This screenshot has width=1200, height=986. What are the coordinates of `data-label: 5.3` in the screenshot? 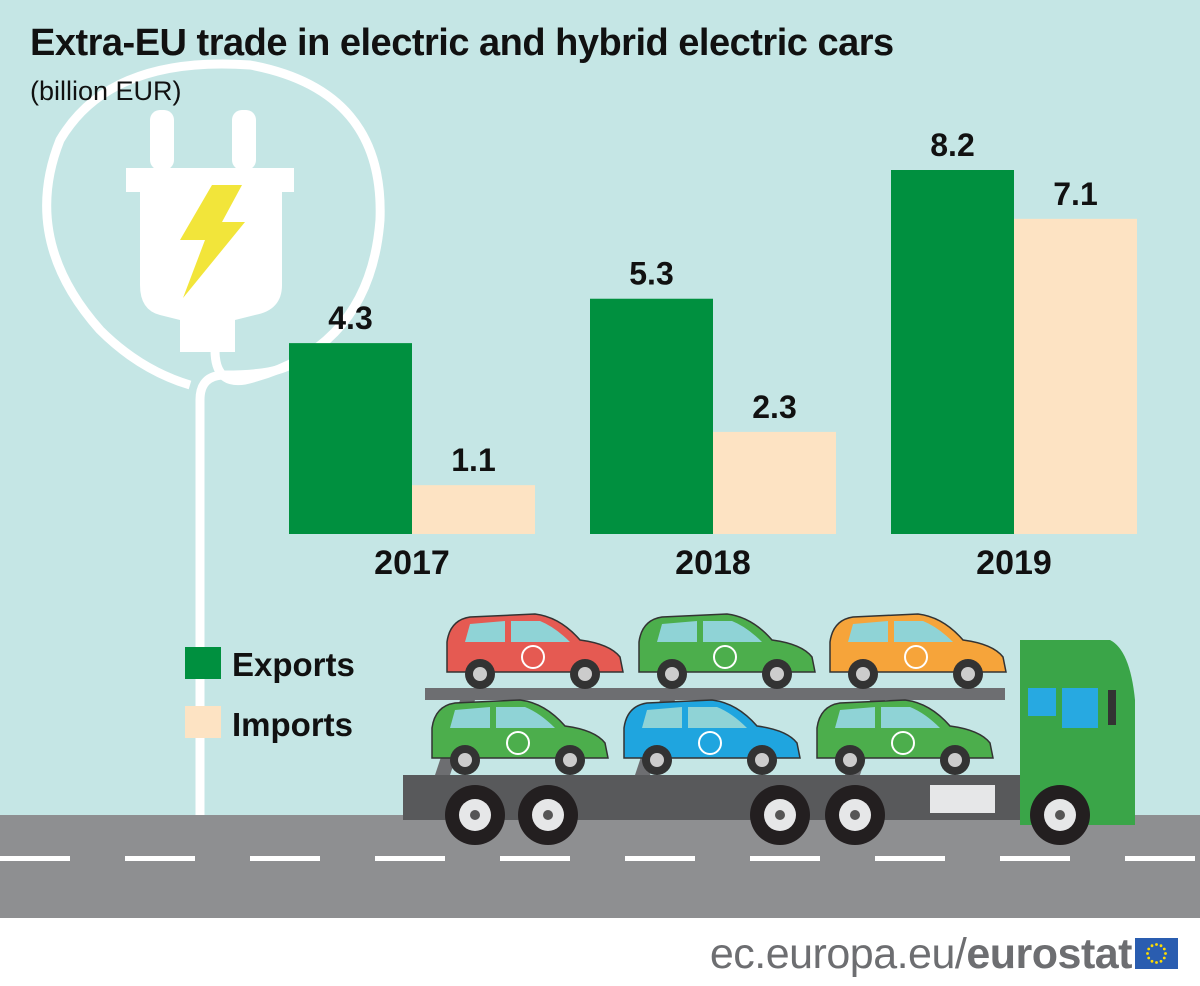 It's located at (651, 274).